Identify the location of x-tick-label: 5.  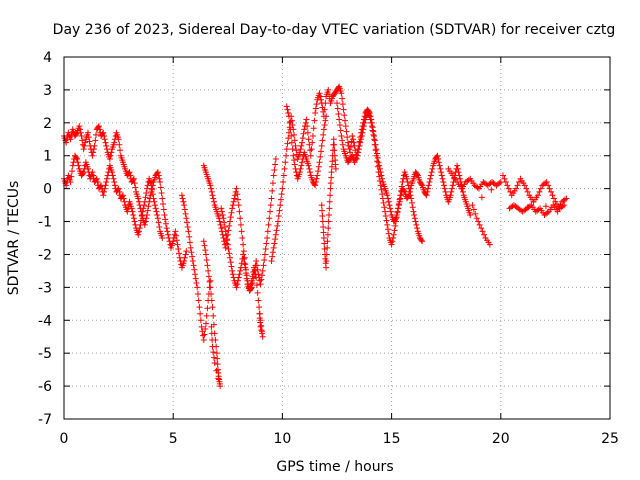
(173, 439).